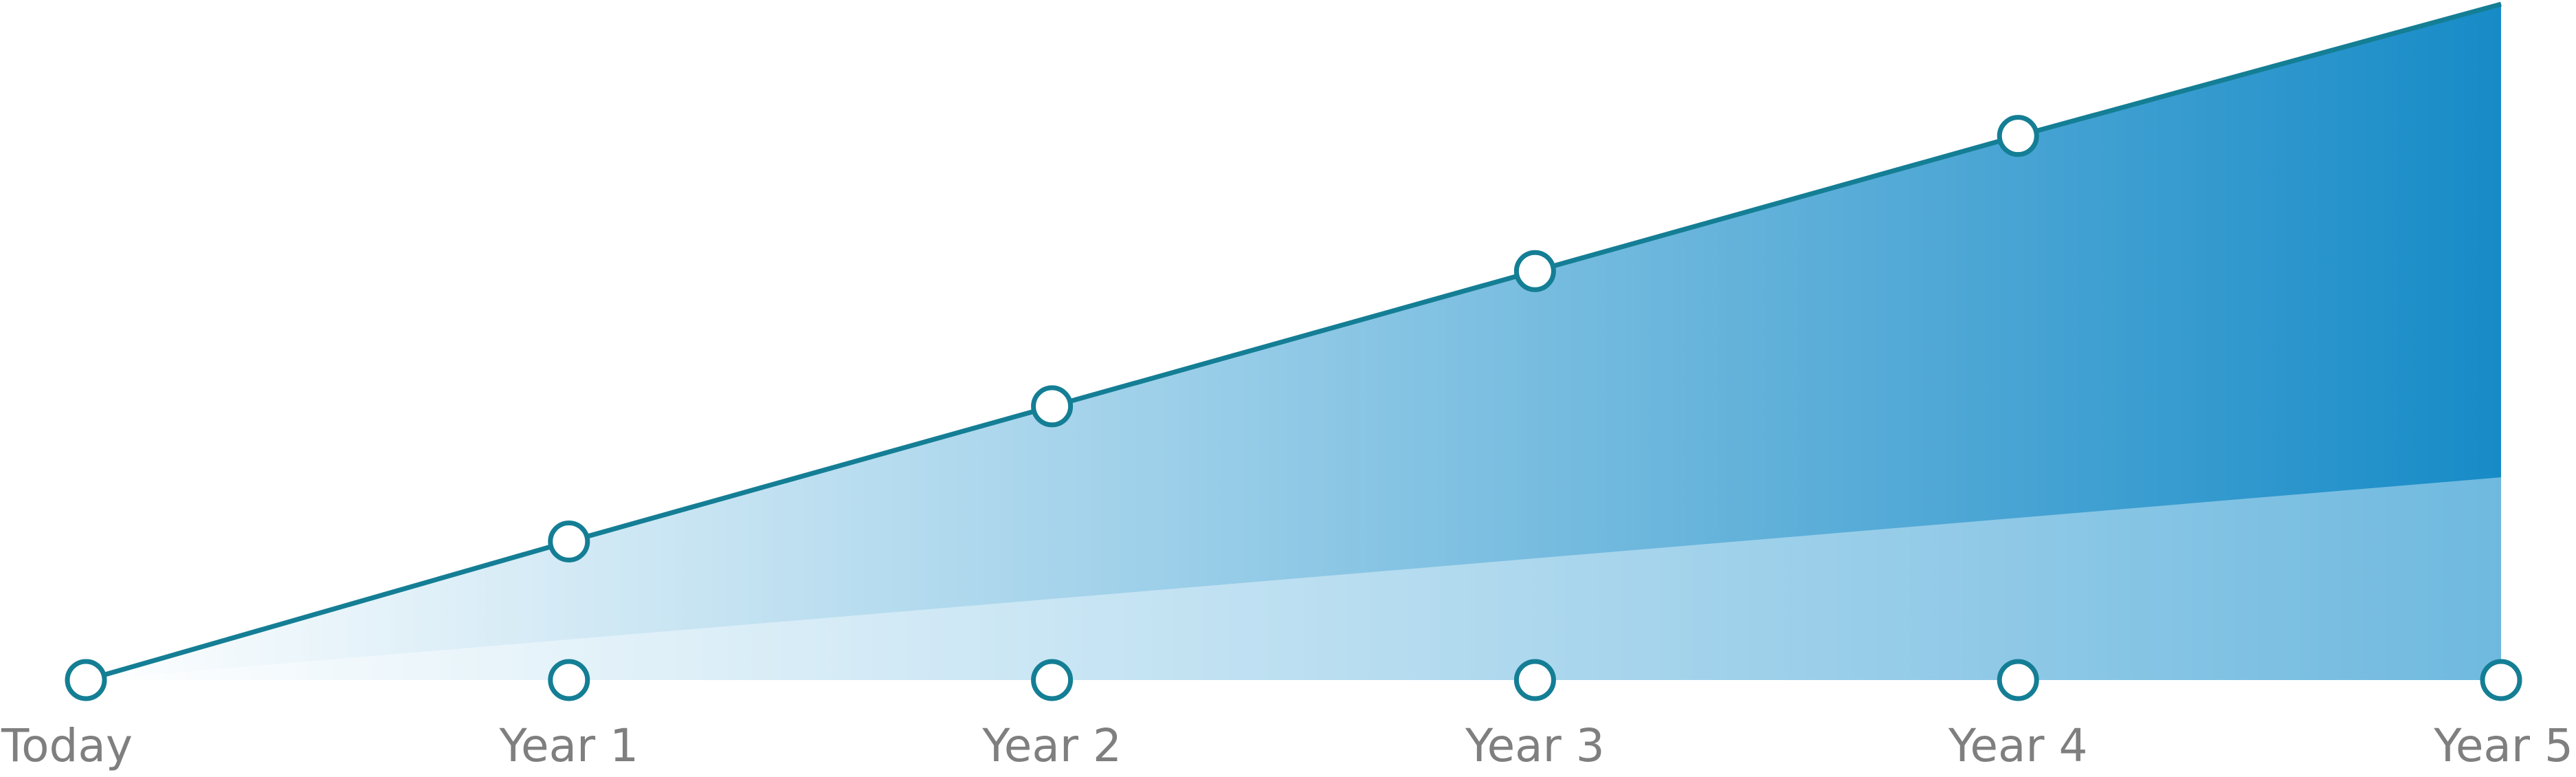 The width and height of the screenshot is (2576, 777). I want to click on x-tick-label-2: Year 2, so click(1051, 745).